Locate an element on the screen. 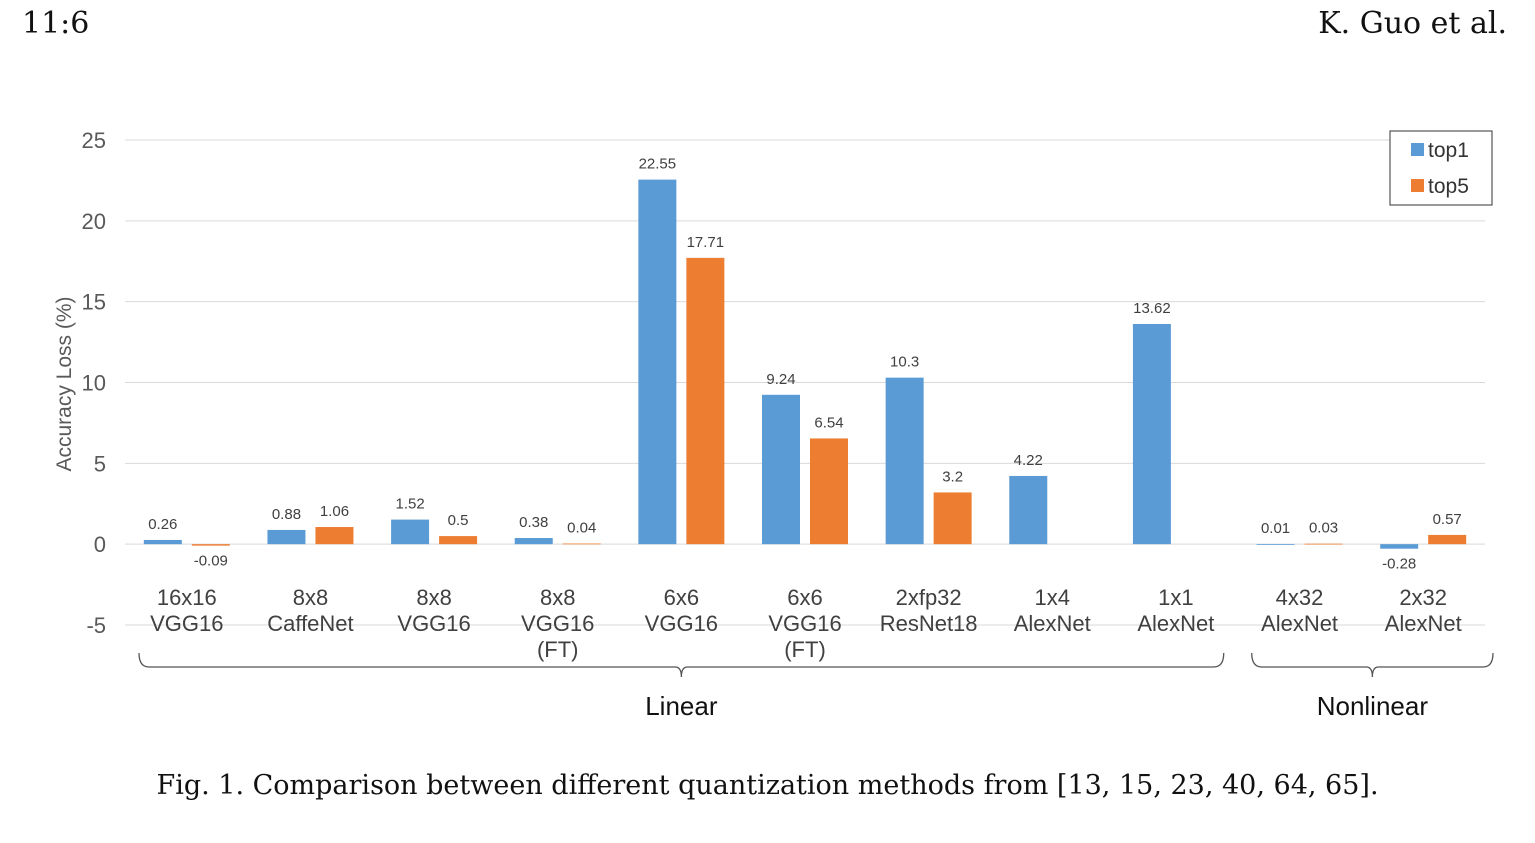 This screenshot has height=843, width=1535. running-head: K. Guo et al. is located at coordinates (1412, 23).